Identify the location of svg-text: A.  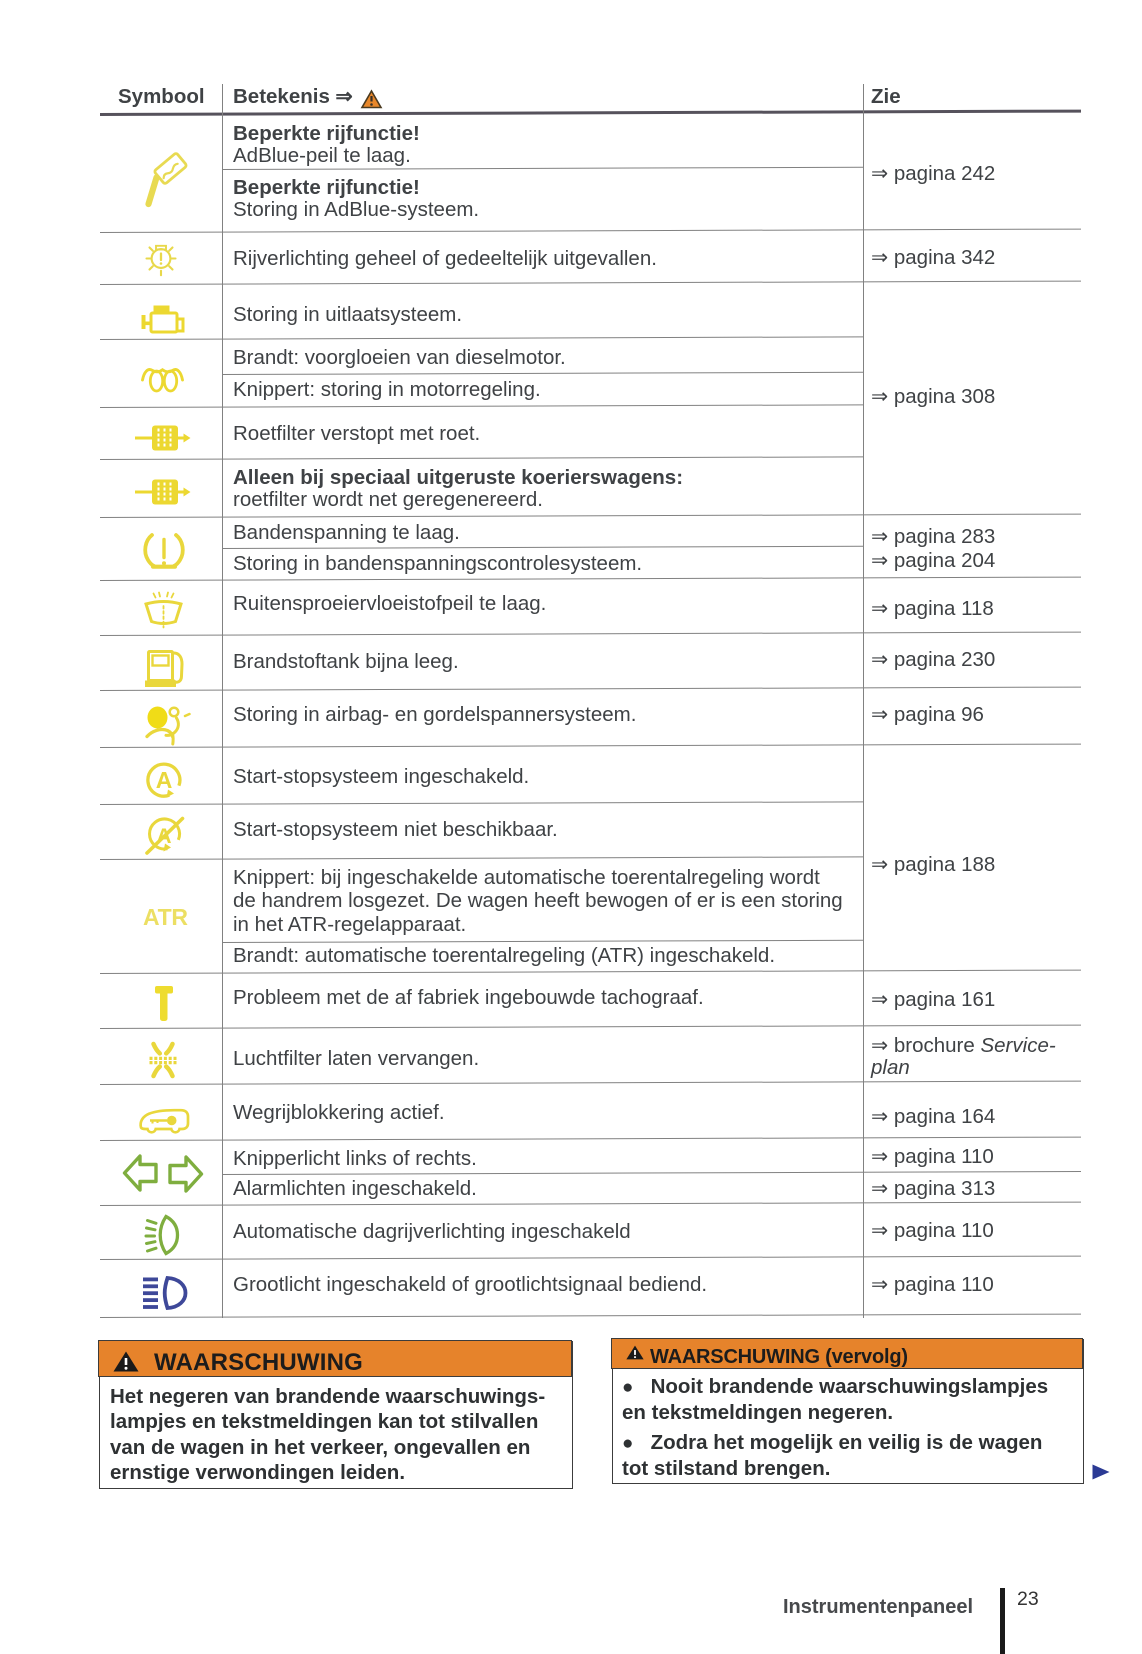
(164, 780).